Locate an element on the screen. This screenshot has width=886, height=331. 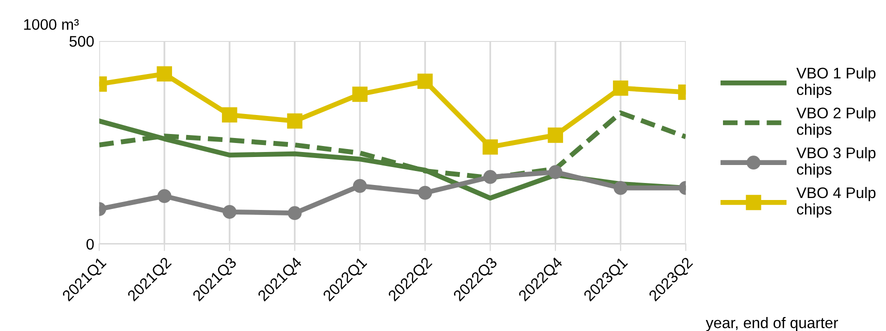
legend-label: VBO 2 Pulp chips is located at coordinates (836, 122).